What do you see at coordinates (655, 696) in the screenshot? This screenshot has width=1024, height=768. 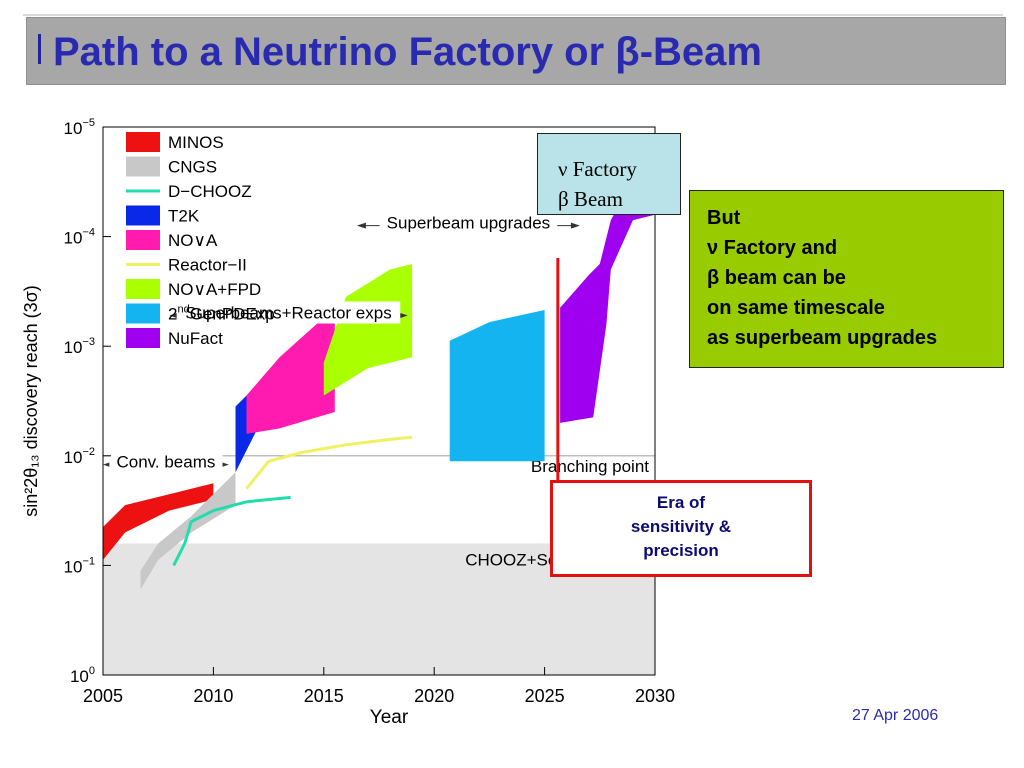 I see `x-tick-label: 2030` at bounding box center [655, 696].